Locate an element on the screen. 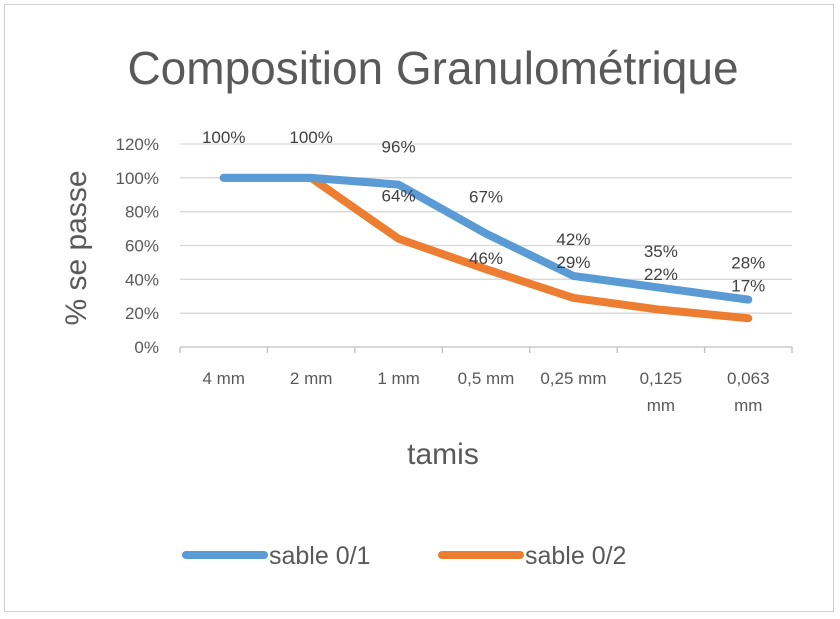  data-label-series-2: 46% is located at coordinates (486, 258).